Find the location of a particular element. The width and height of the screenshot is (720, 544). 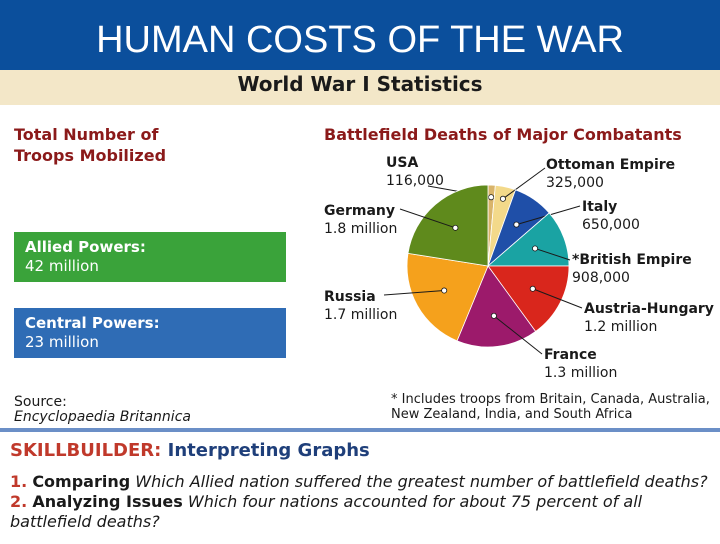

question-1-number: 1. is located at coordinates (19, 481).